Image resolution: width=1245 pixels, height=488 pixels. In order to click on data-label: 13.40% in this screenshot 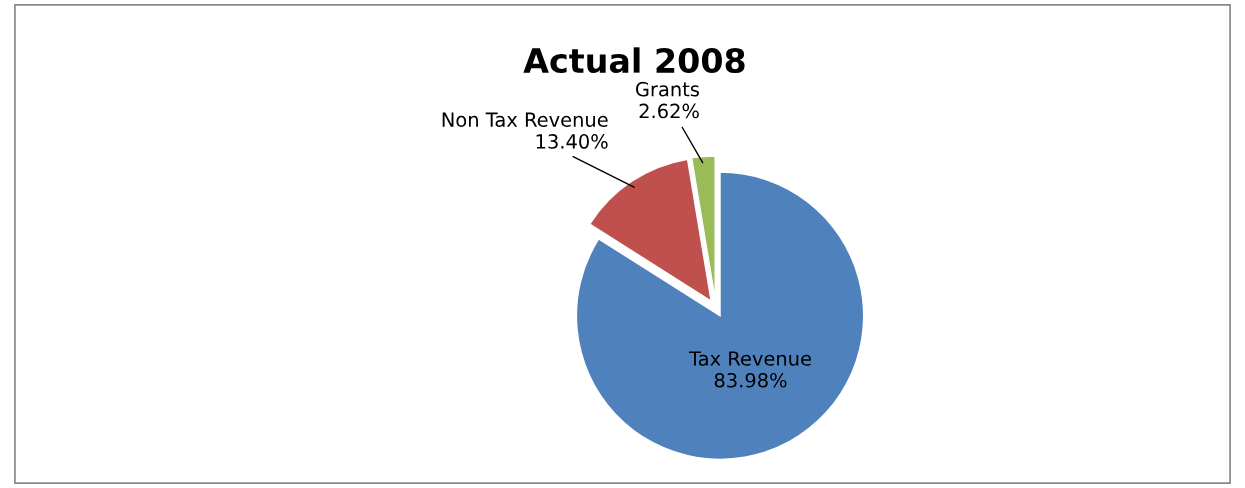, I will do `click(572, 141)`.